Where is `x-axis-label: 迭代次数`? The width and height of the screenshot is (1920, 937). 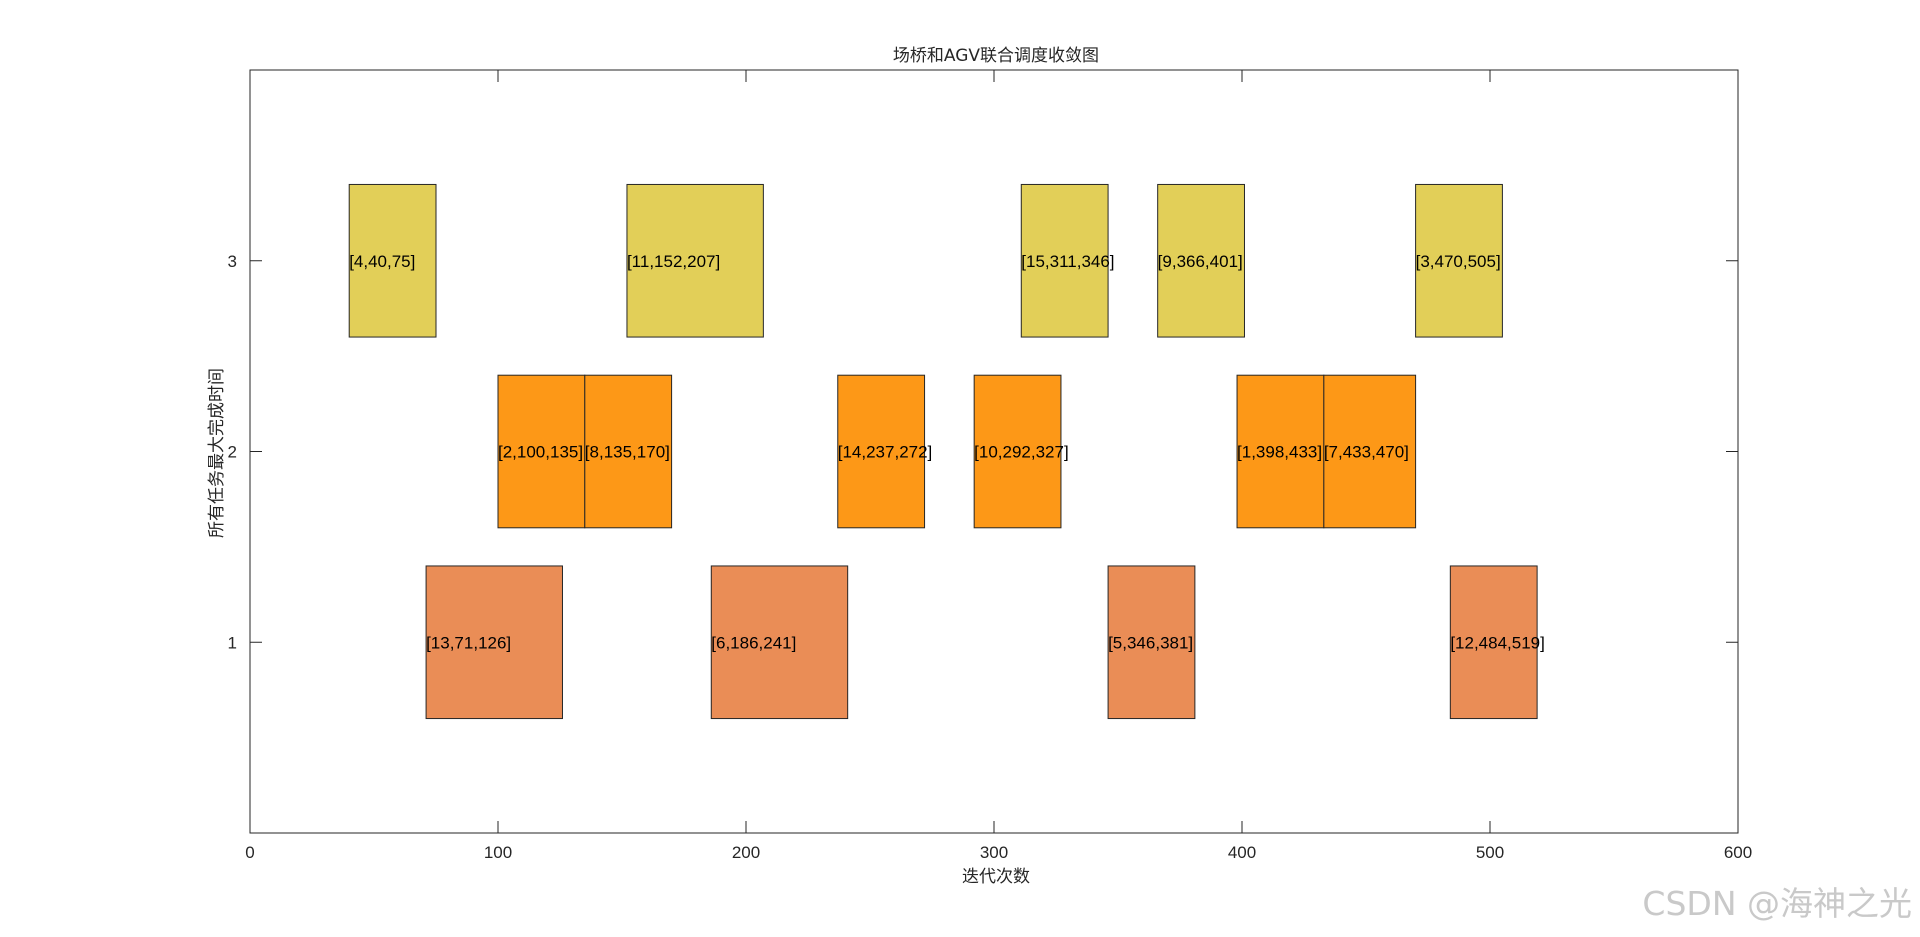 x-axis-label: 迭代次数 is located at coordinates (996, 877).